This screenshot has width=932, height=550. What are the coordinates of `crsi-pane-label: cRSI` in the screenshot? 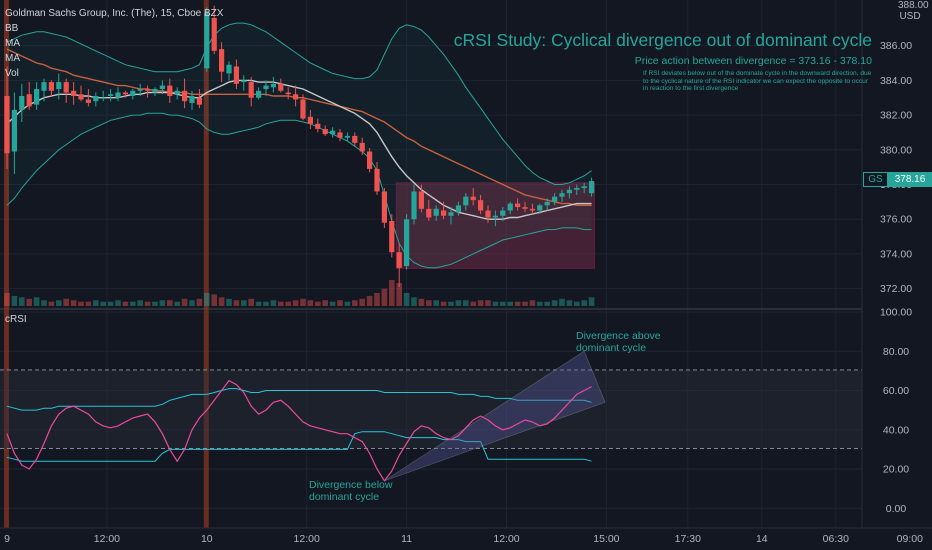 It's located at (16, 319).